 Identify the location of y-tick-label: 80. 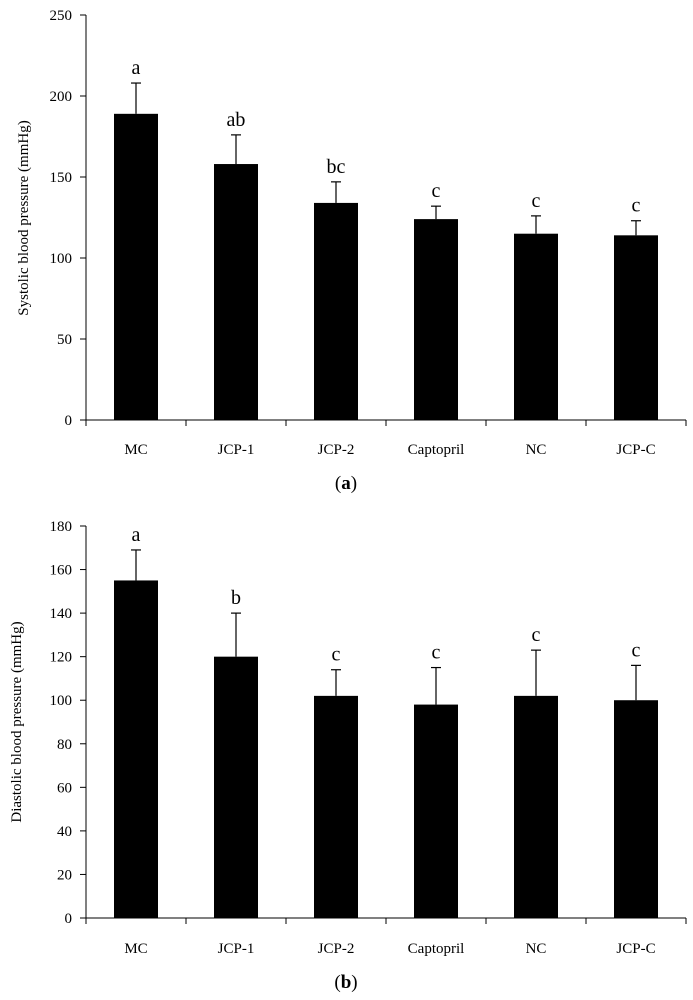
(64, 745).